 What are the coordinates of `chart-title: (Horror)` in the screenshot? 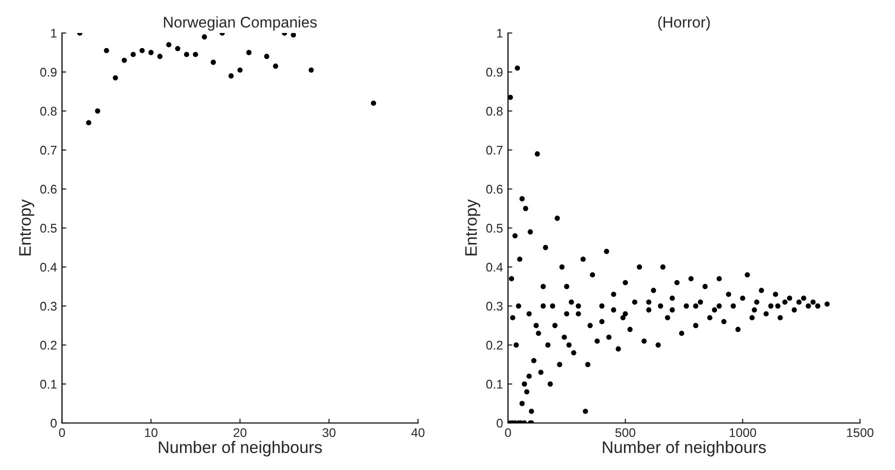 It's located at (684, 23).